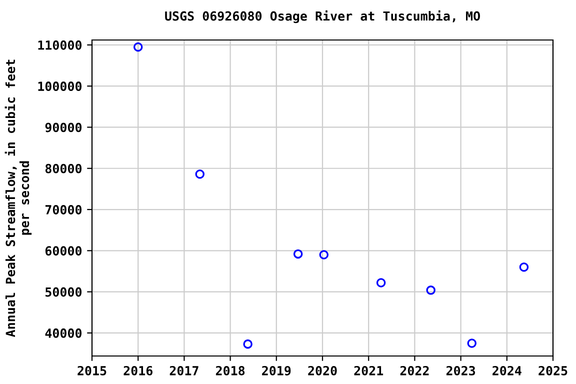 Image resolution: width=576 pixels, height=384 pixels. What do you see at coordinates (138, 371) in the screenshot?
I see `x-tick-label: 2016` at bounding box center [138, 371].